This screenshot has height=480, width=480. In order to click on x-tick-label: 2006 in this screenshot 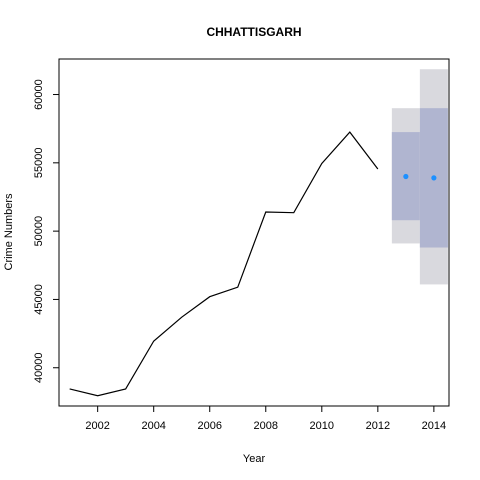, I will do `click(209, 426)`.